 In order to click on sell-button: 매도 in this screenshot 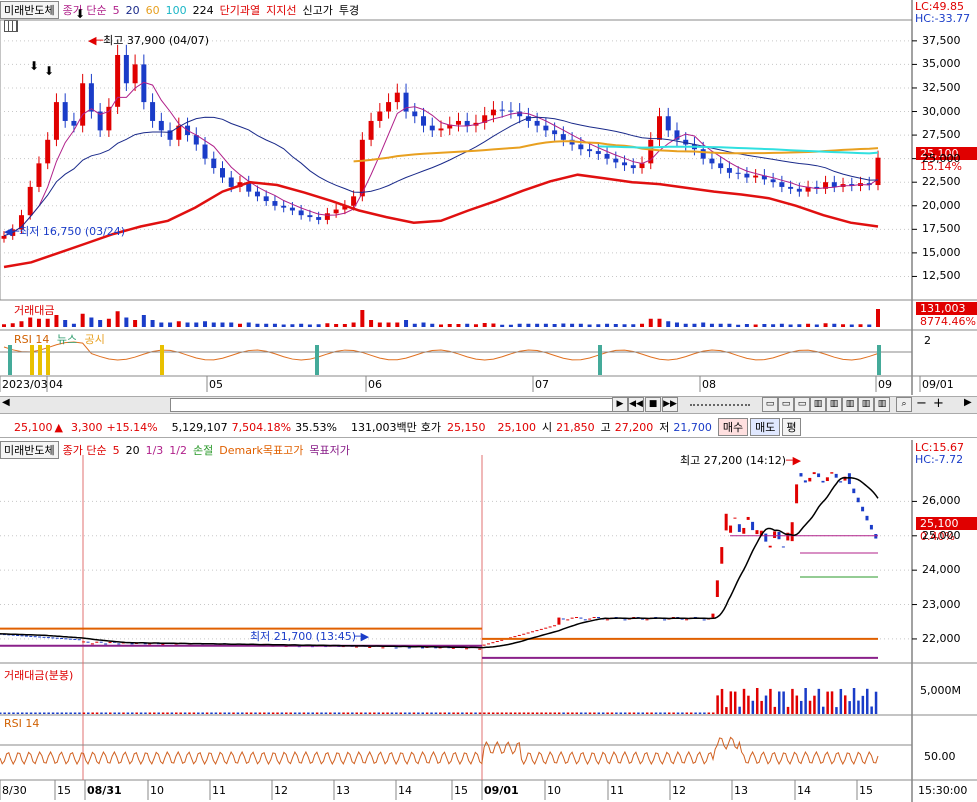, I will do `click(765, 427)`.